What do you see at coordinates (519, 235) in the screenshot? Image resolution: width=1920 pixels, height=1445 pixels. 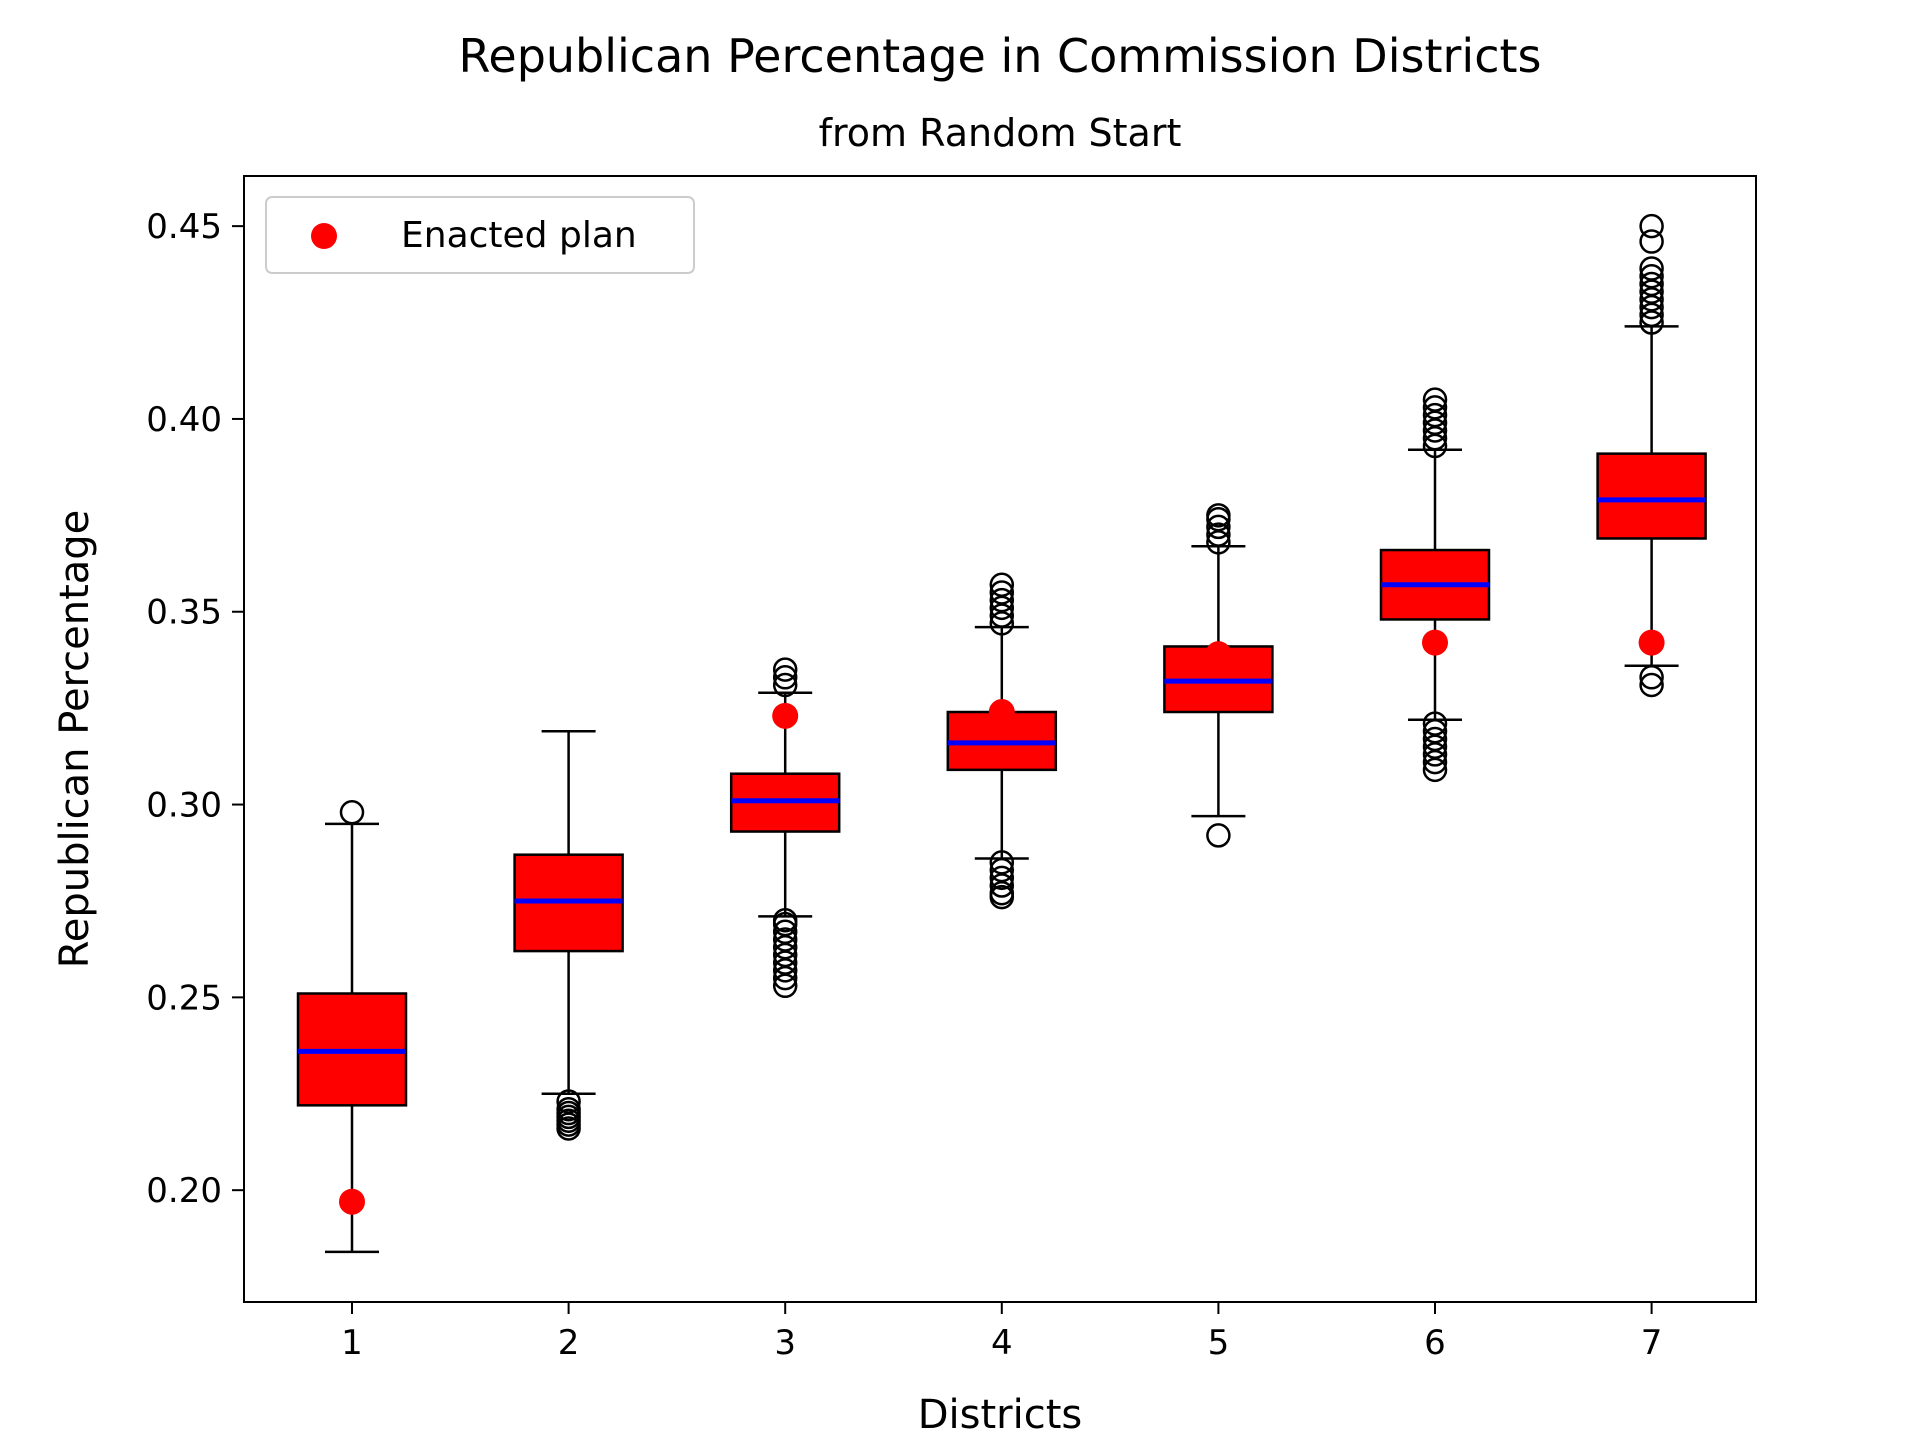 I see `legend-enacted-label: Enacted plan` at bounding box center [519, 235].